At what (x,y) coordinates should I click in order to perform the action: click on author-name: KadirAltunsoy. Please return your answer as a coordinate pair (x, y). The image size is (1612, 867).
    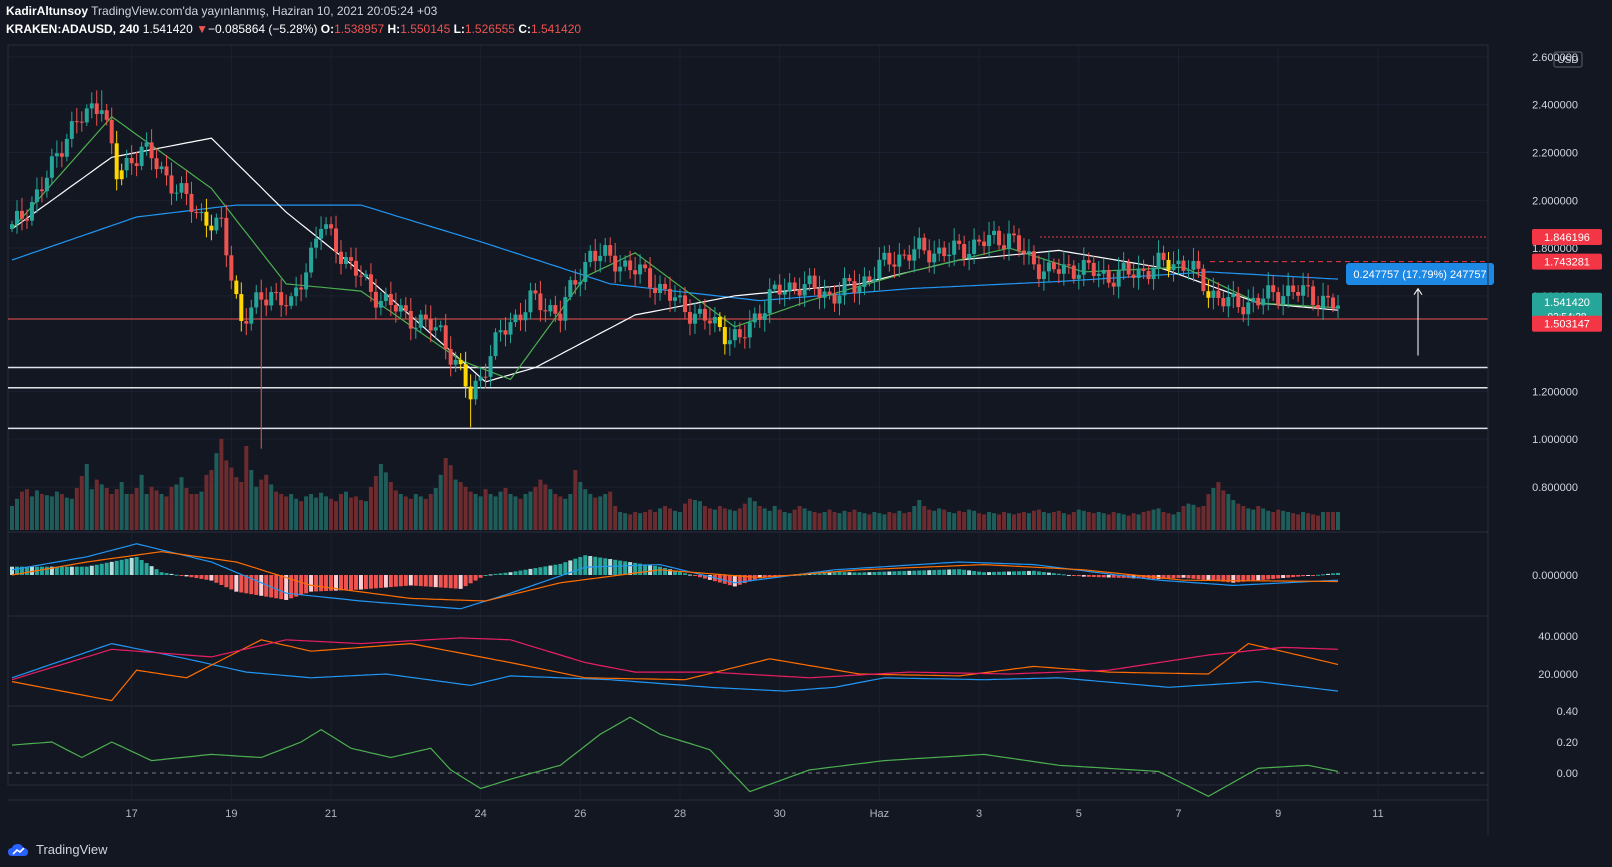
    Looking at the image, I should click on (47, 11).